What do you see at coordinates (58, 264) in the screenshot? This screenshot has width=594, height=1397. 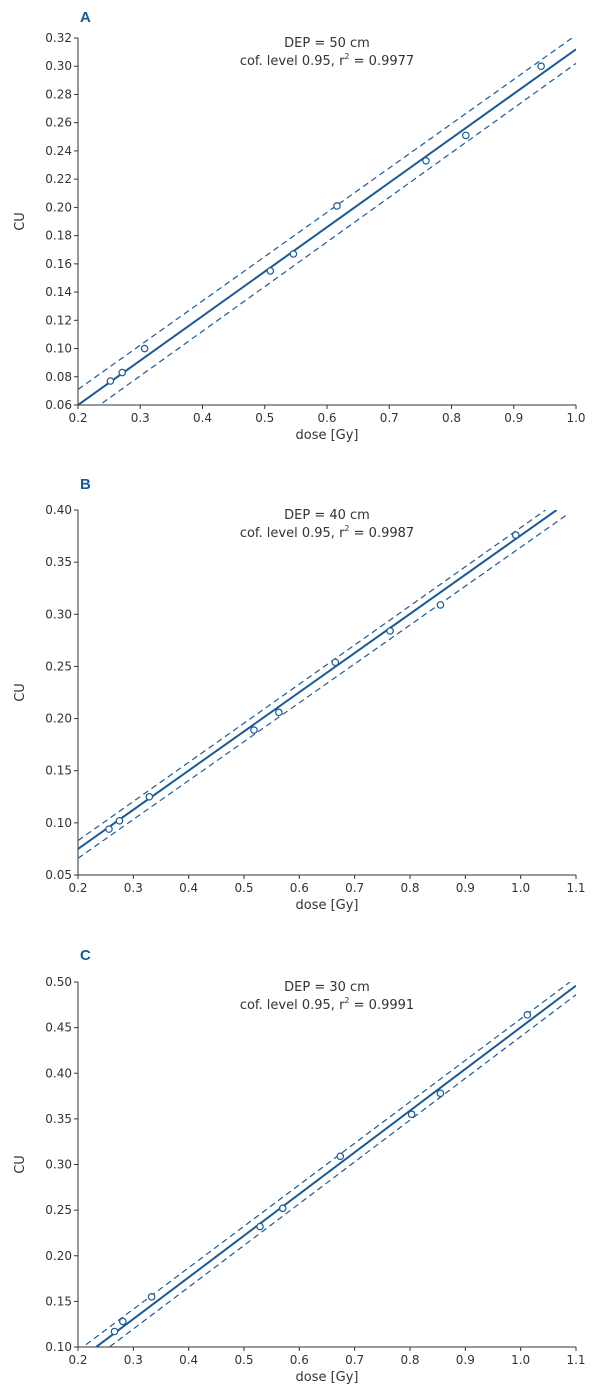 I see `y-tick-label: 0.16` at bounding box center [58, 264].